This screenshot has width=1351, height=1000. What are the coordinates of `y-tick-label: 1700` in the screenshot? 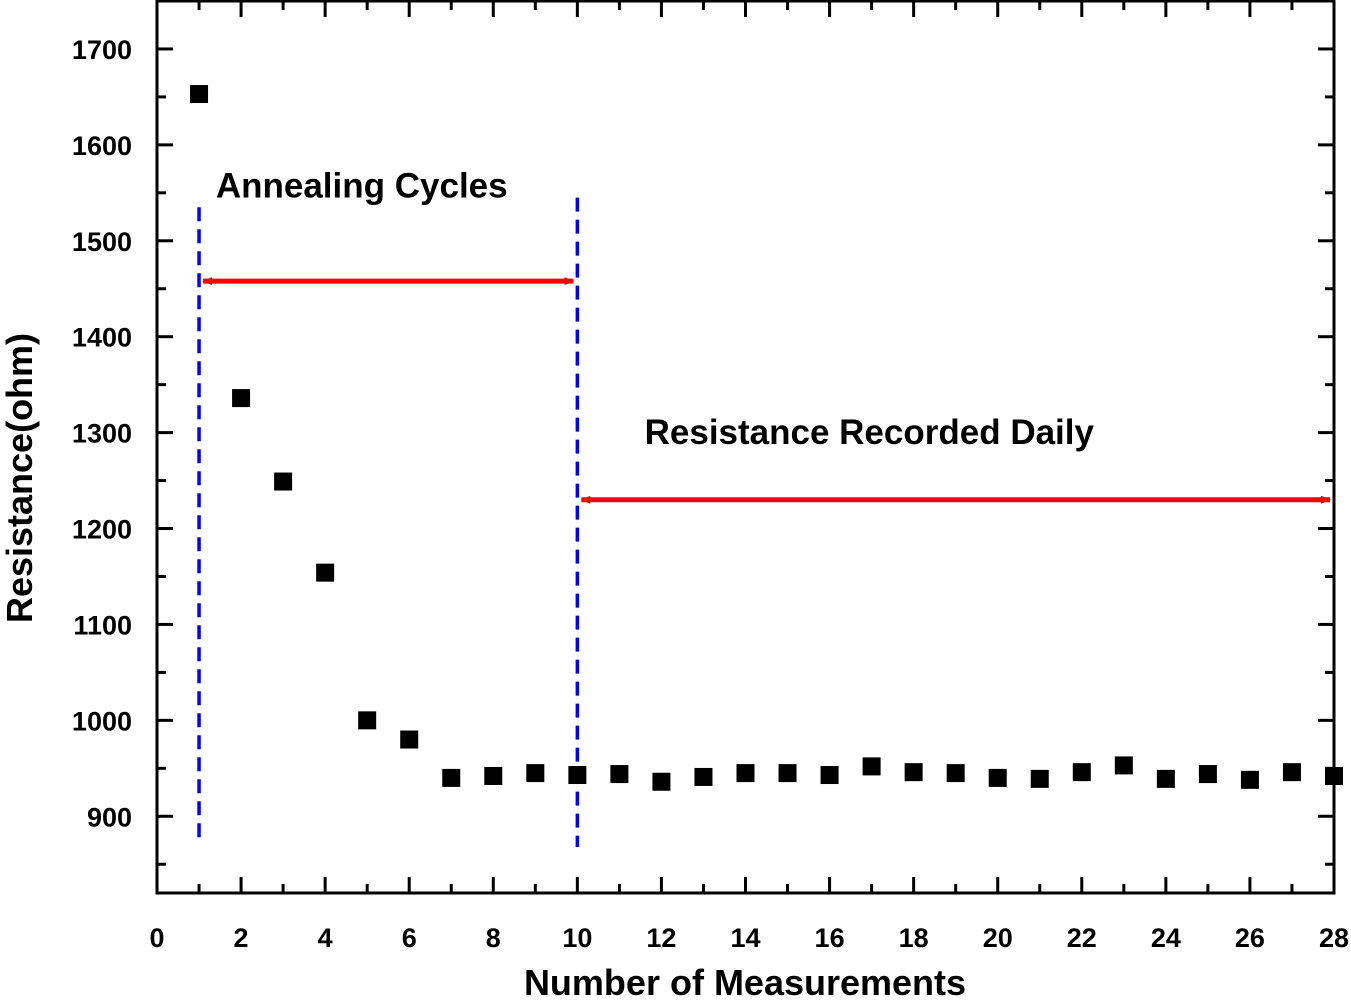 It's located at (102, 50).